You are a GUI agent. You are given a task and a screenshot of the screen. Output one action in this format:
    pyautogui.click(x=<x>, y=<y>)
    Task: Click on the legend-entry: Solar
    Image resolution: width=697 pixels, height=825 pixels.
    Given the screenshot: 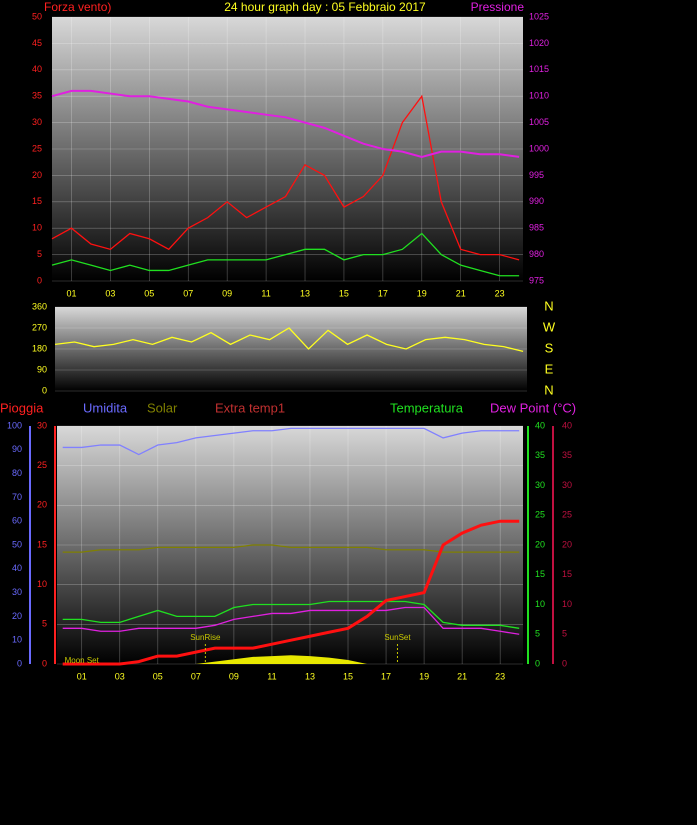 What is the action you would take?
    pyautogui.click(x=162, y=407)
    